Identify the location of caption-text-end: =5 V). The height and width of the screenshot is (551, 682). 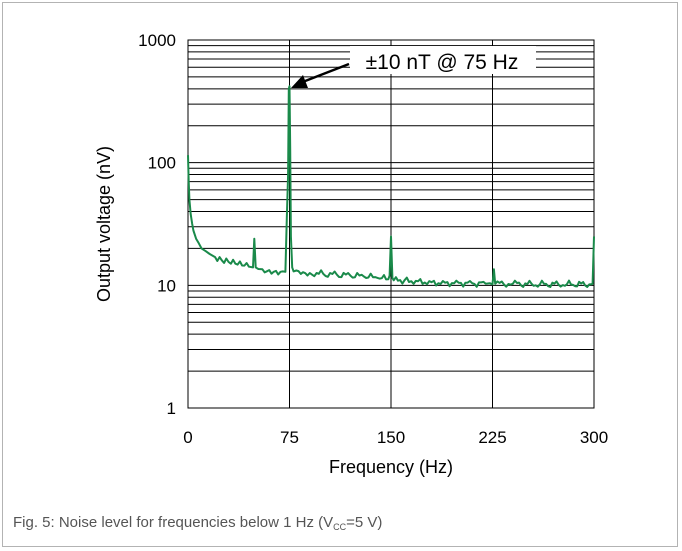
(364, 522).